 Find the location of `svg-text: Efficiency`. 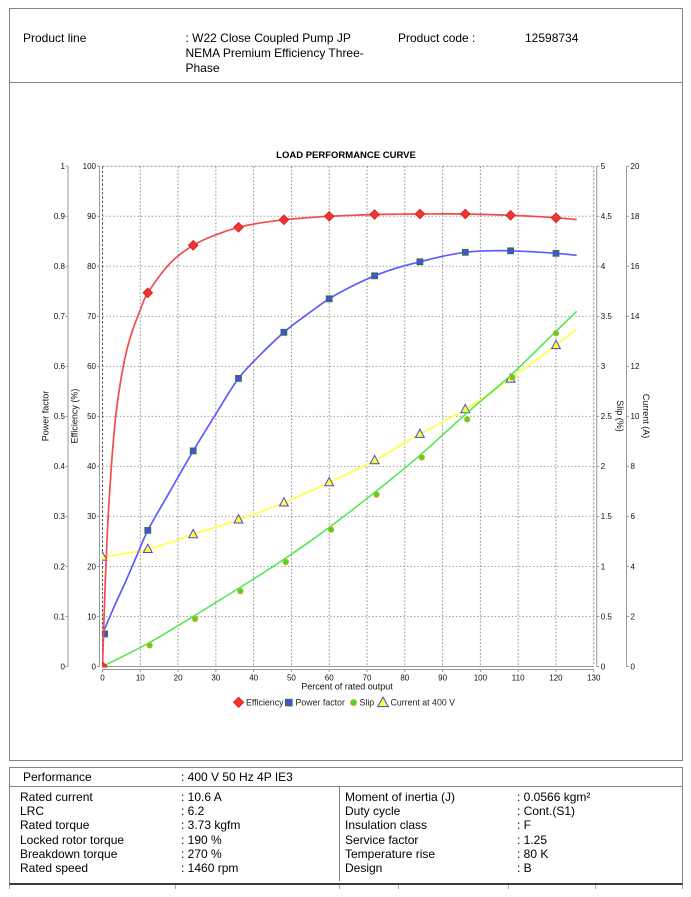

svg-text: Efficiency is located at coordinates (265, 703).